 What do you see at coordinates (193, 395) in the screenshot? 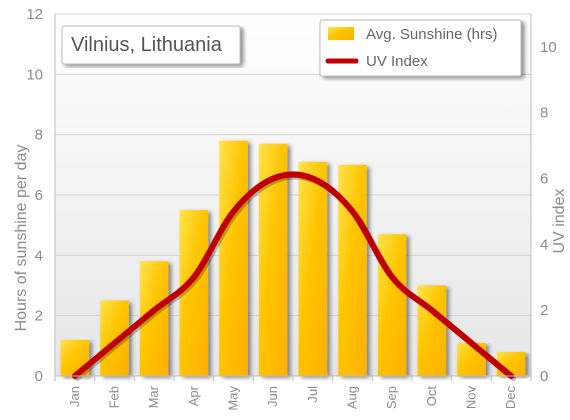
I see `x-tick-label: Apr` at bounding box center [193, 395].